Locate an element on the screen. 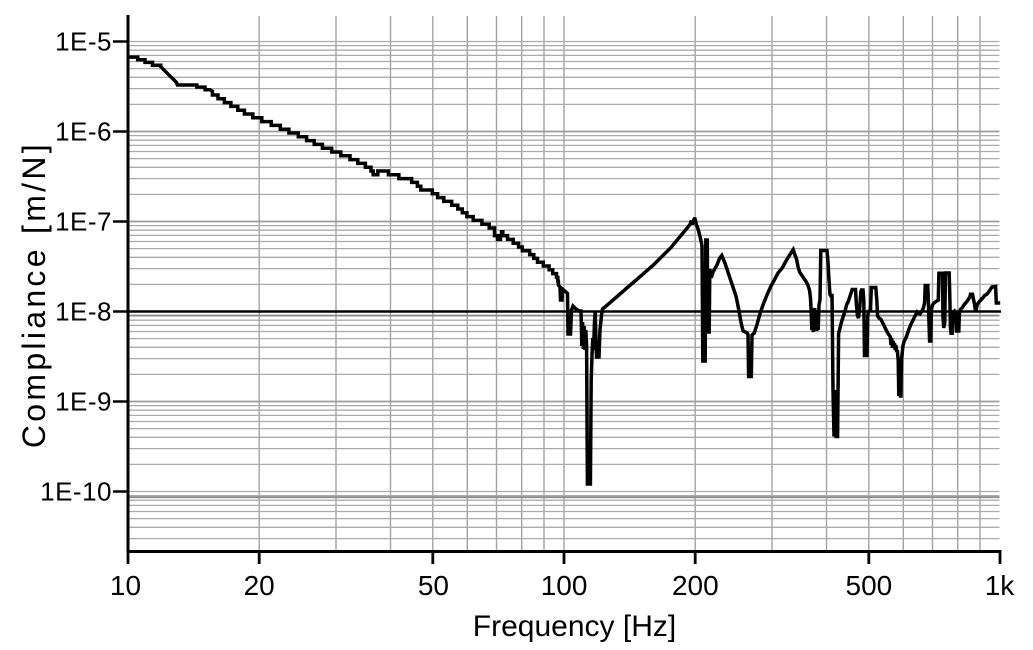 This screenshot has height=650, width=1033. svg-text: 1k is located at coordinates (1000, 585).